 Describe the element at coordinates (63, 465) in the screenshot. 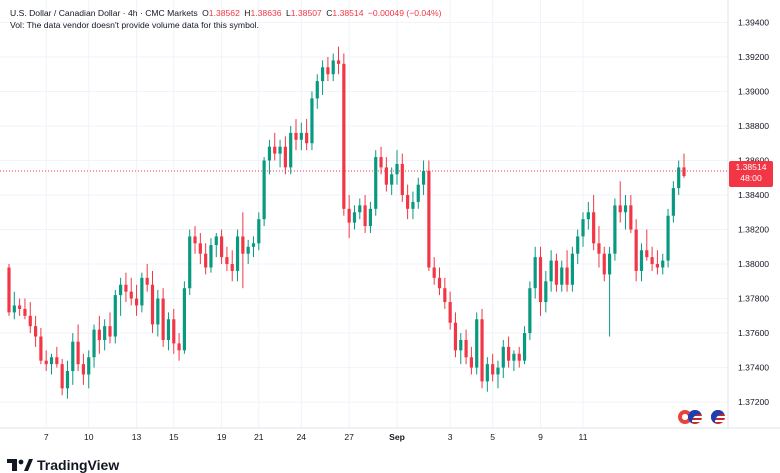

I see `tradingview-logo: TradingView` at that location.